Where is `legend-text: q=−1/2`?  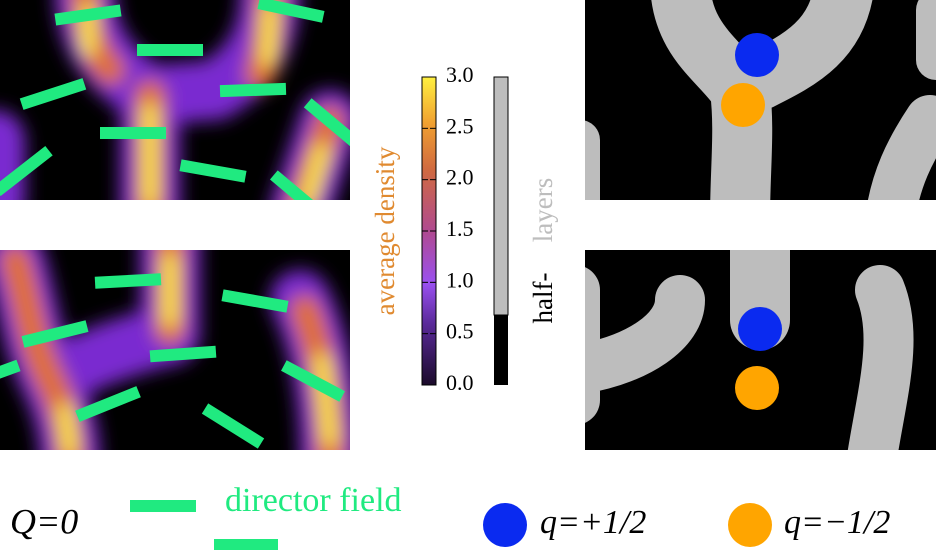 legend-text: q=−1/2 is located at coordinates (837, 522).